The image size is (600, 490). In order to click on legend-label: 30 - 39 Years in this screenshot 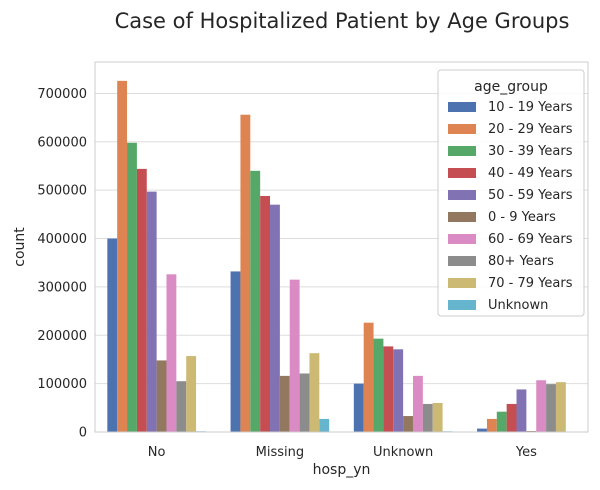, I will do `click(530, 151)`.